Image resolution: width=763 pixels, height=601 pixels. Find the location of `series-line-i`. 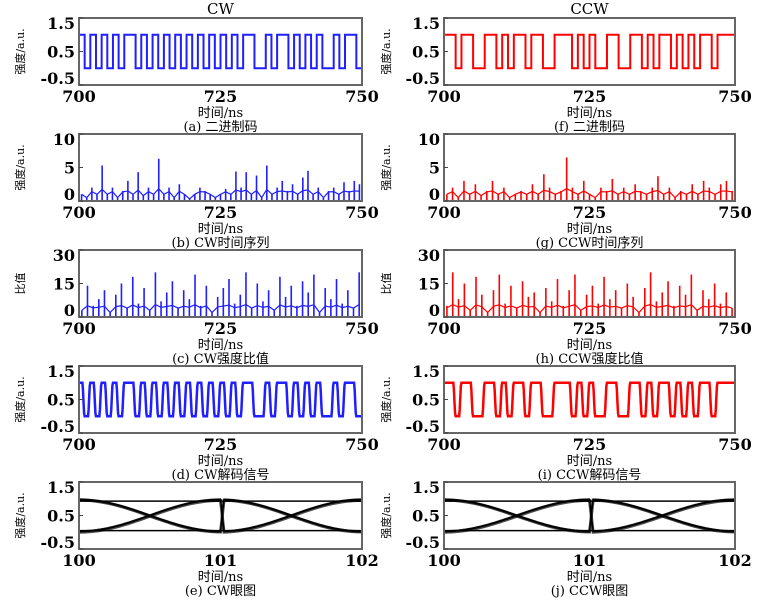

series-line-i is located at coordinates (589, 399).